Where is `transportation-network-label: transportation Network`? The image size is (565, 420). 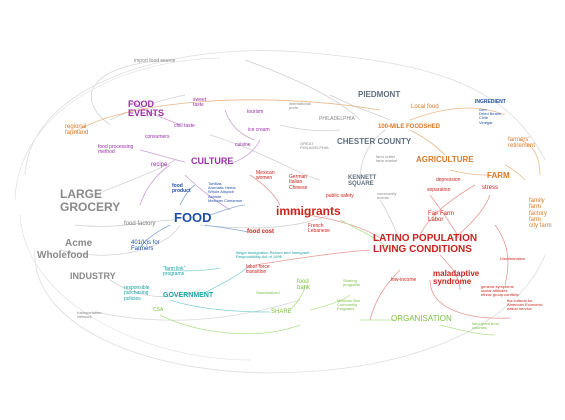 transportation-network-label: transportation Network is located at coordinates (89, 315).